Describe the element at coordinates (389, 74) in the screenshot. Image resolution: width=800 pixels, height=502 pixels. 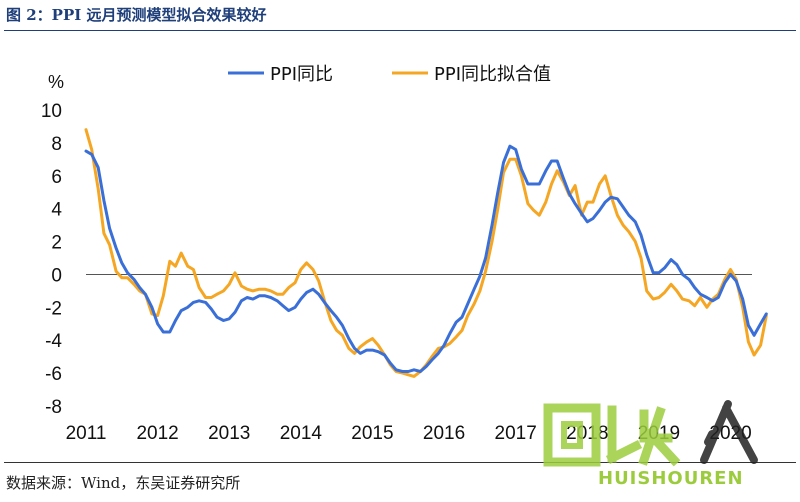
I see `chart-legend: PPI同比 PPI同比拟合值` at that location.